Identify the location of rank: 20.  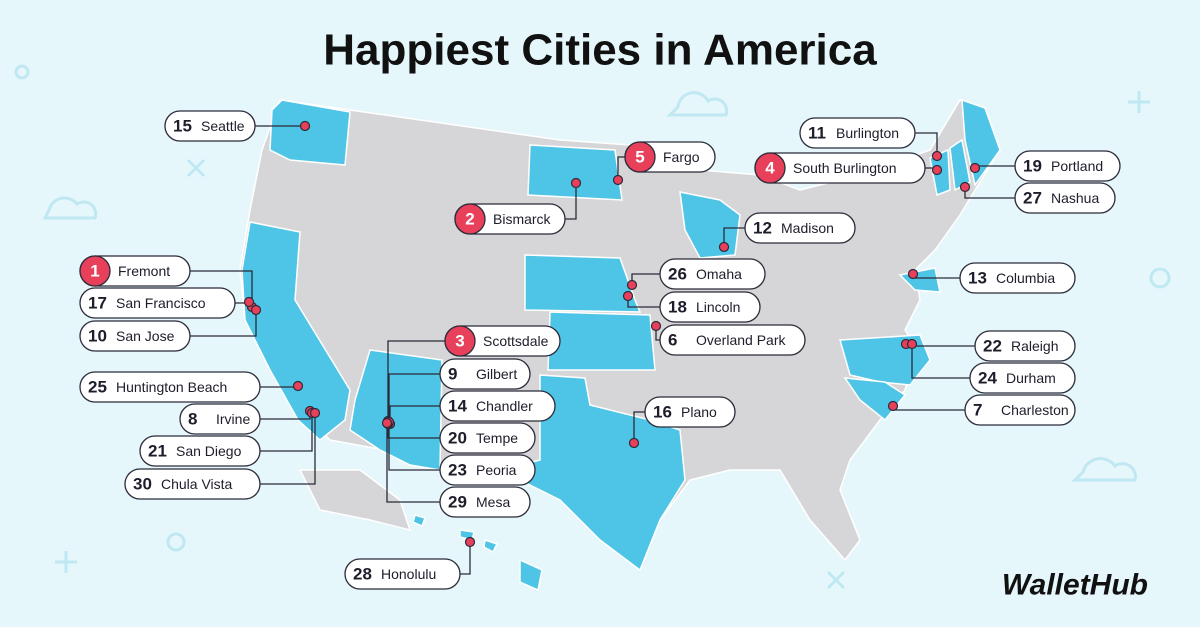
(457, 438).